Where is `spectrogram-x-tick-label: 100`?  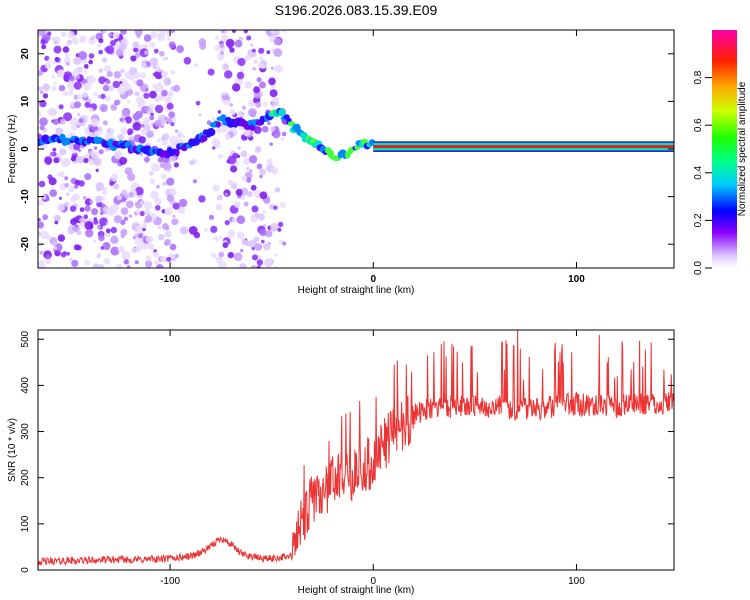
spectrogram-x-tick-label: 100 is located at coordinates (576, 279).